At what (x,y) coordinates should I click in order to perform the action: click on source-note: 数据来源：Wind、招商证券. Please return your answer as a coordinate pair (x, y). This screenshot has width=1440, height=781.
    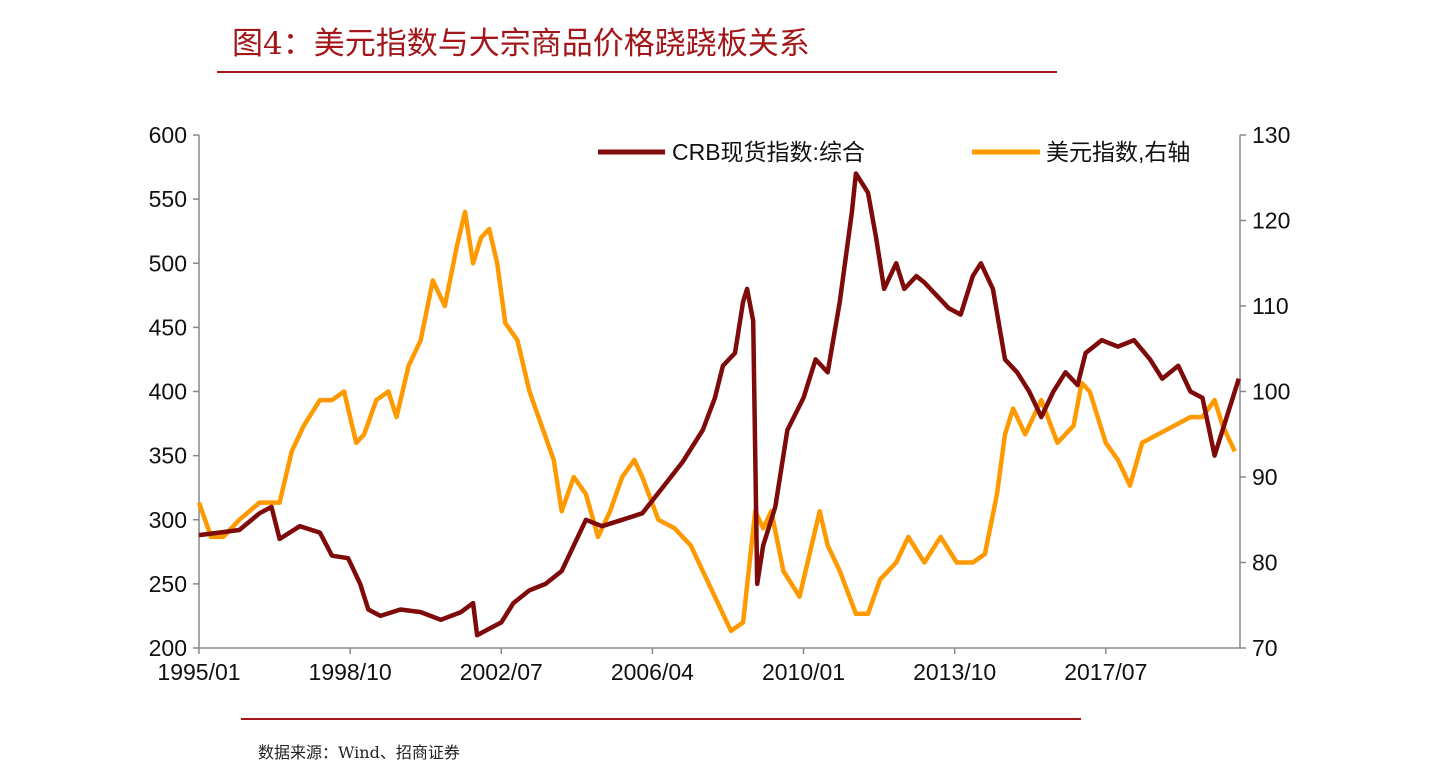
    Looking at the image, I should click on (359, 752).